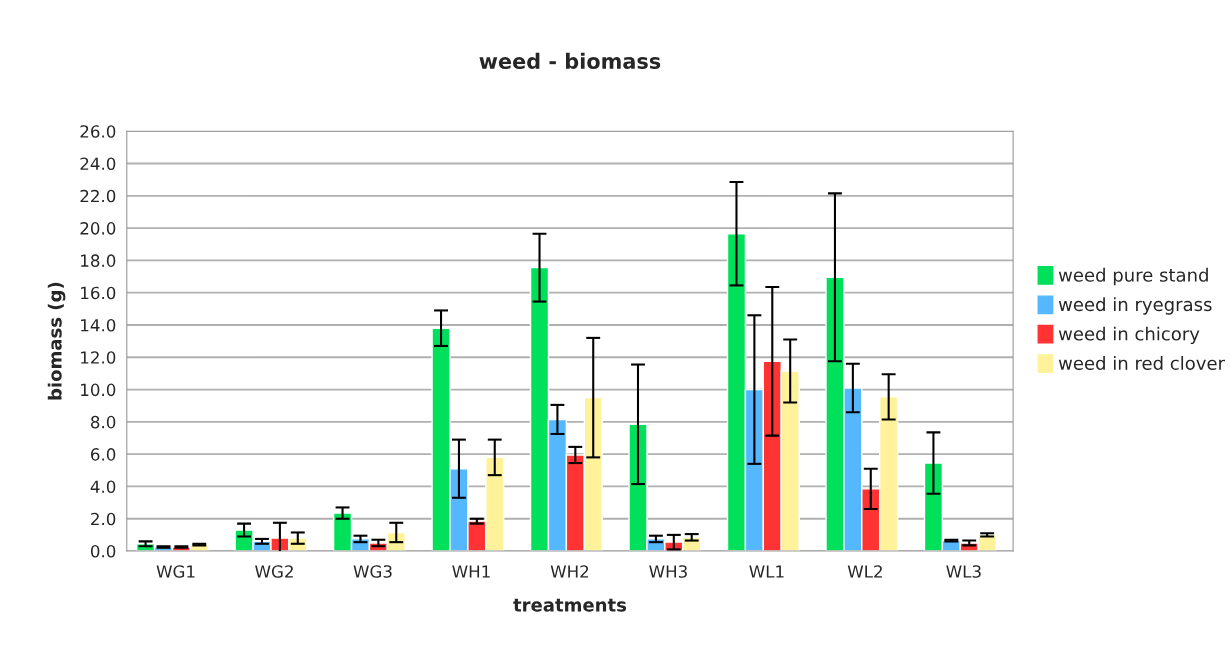 The image size is (1231, 656). Describe the element at coordinates (98, 390) in the screenshot. I see `y-tick-label: 10.0` at that location.